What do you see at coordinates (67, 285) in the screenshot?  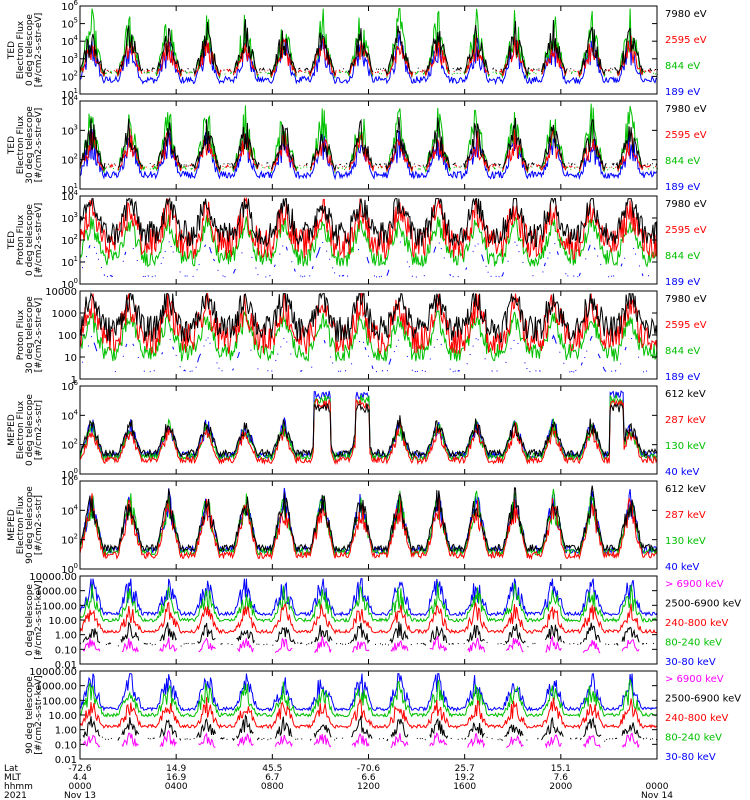 I see `y-tick-label: 10` at bounding box center [67, 285].